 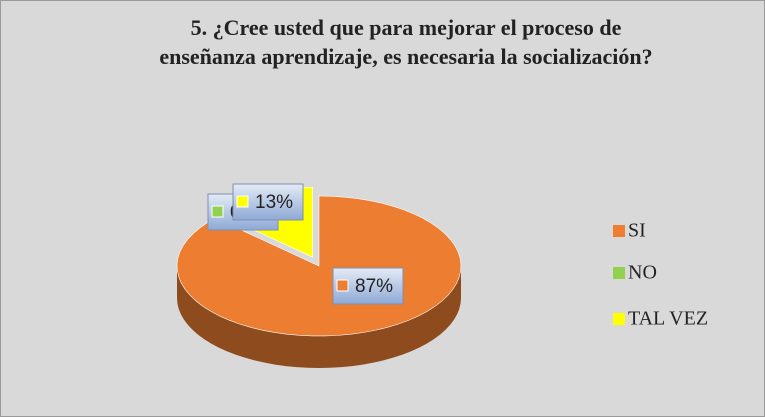 I want to click on data-label: 13%, so click(x=274, y=202).